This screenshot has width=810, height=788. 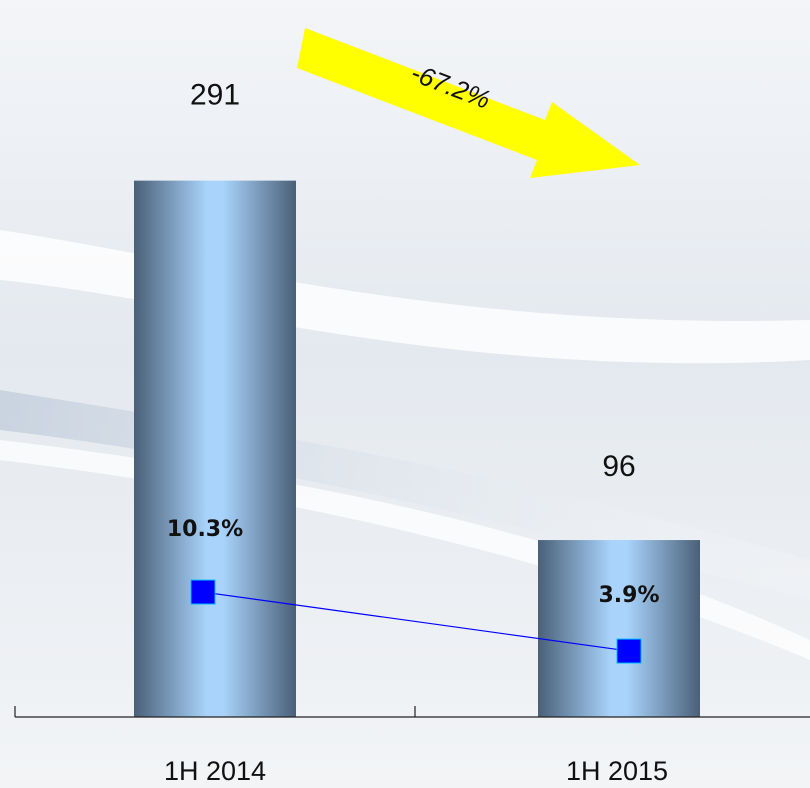 What do you see at coordinates (416, 621) in the screenshot?
I see `line` at bounding box center [416, 621].